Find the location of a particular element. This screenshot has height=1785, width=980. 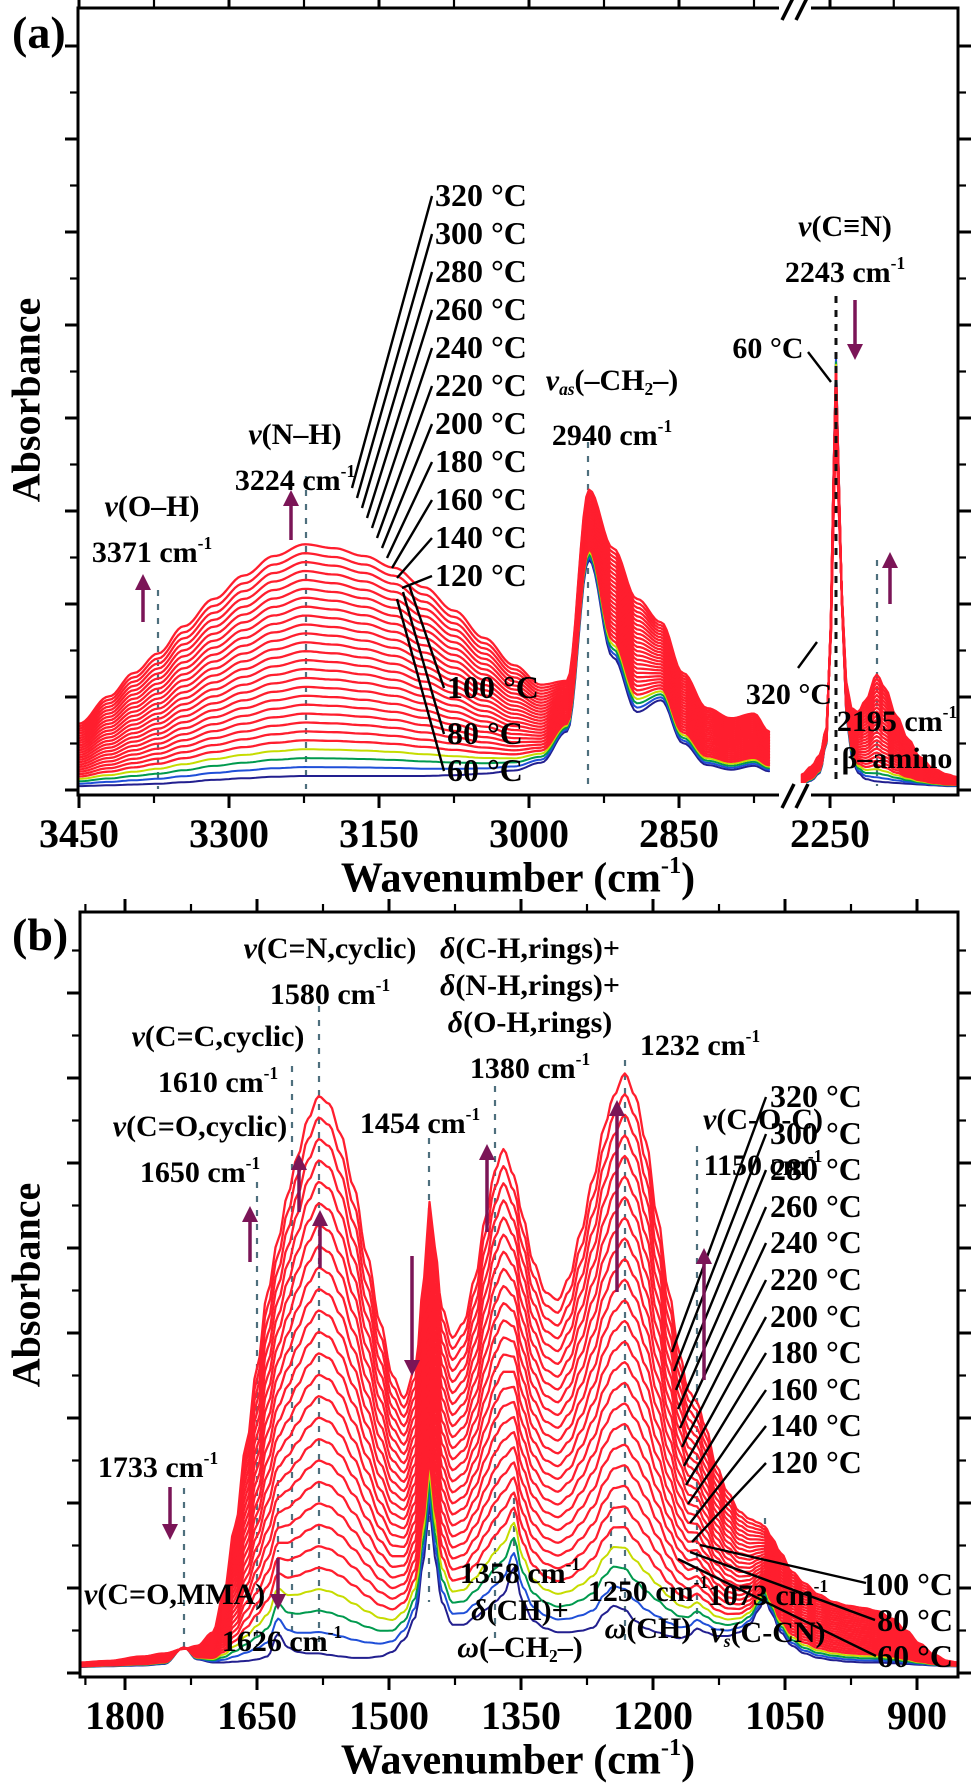

temperature-label-b-140°C: 140 °C is located at coordinates (816, 1425).